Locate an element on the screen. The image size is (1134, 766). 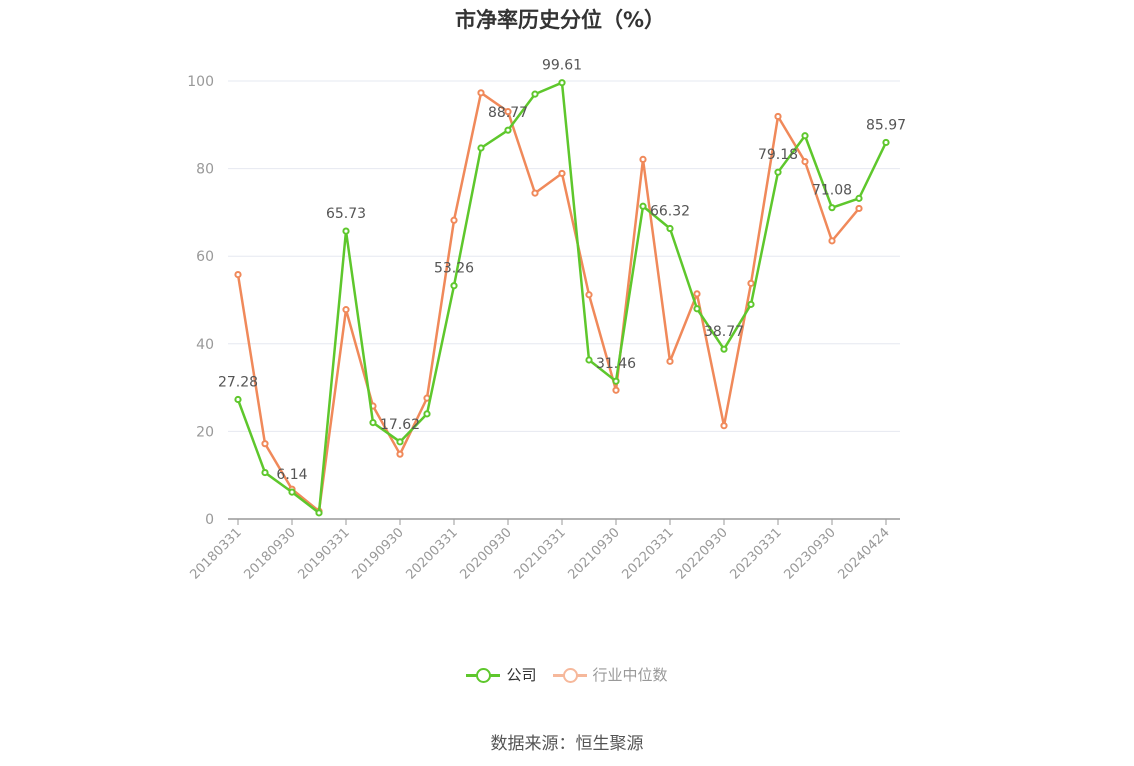
x-tick-label: 20220930 is located at coordinates (701, 553).